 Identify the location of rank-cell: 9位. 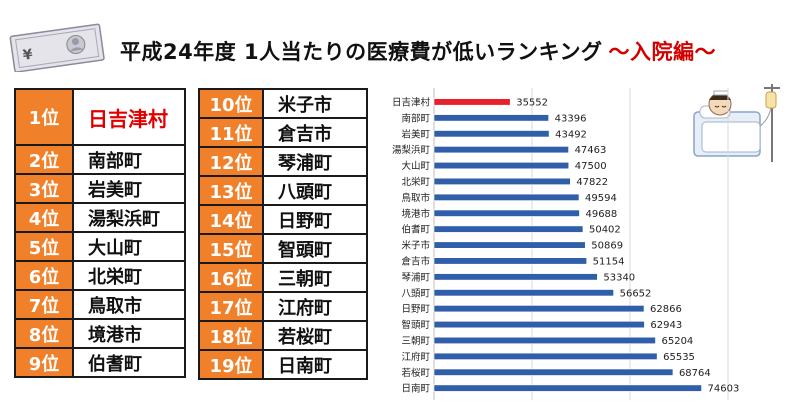
(44, 362).